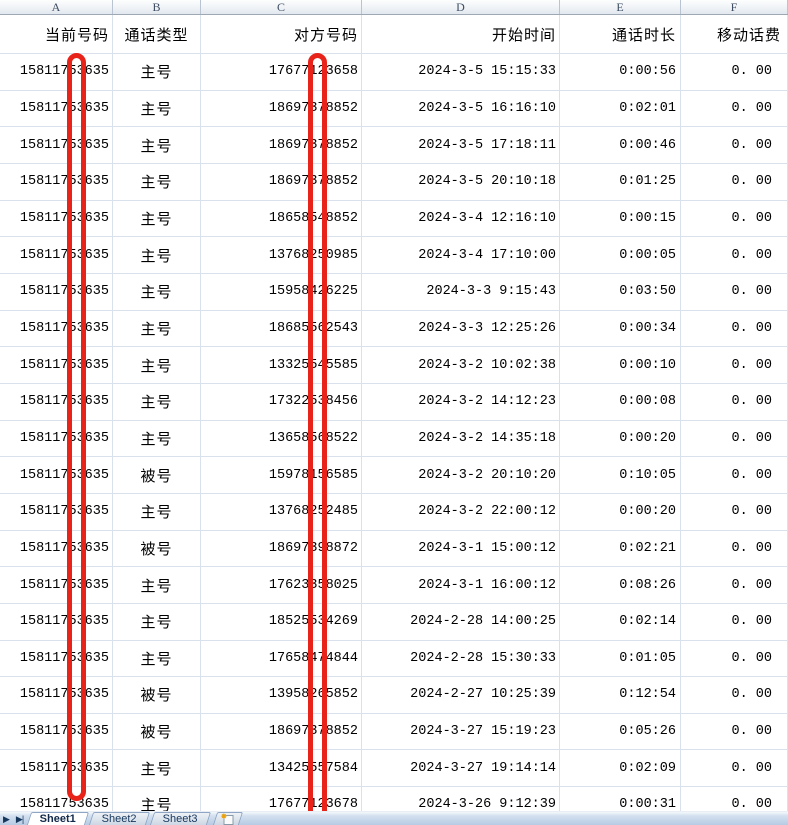  What do you see at coordinates (461, 72) in the screenshot?
I see `cell-d: 2024-3-5 15:15:33` at bounding box center [461, 72].